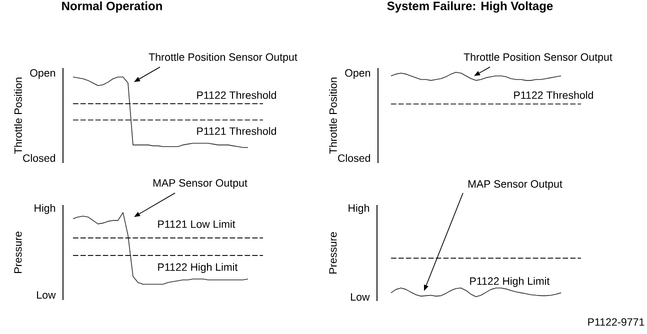  Describe the element at coordinates (112, 7) in the screenshot. I see `chart-title: Normal Operation` at that location.